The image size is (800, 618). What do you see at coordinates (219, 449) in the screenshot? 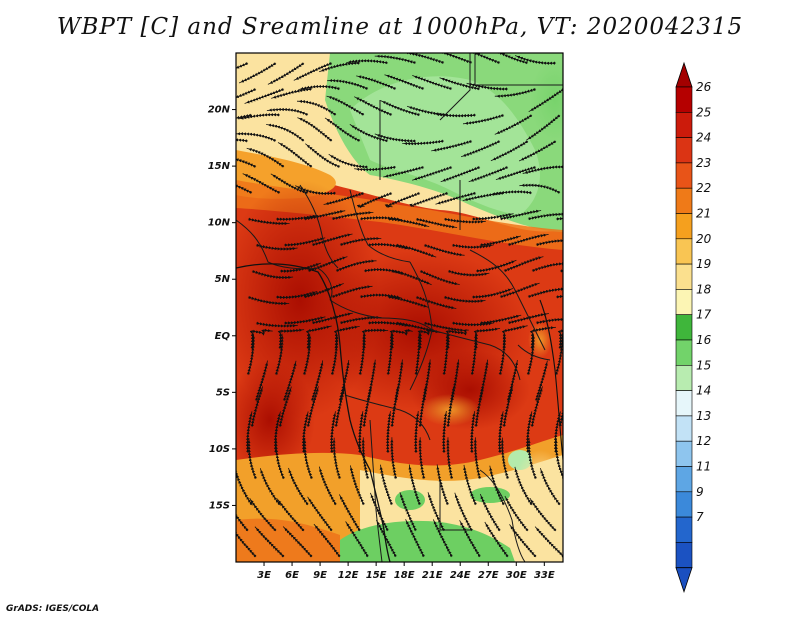
I see `y-tick-label: 10S` at bounding box center [219, 449].